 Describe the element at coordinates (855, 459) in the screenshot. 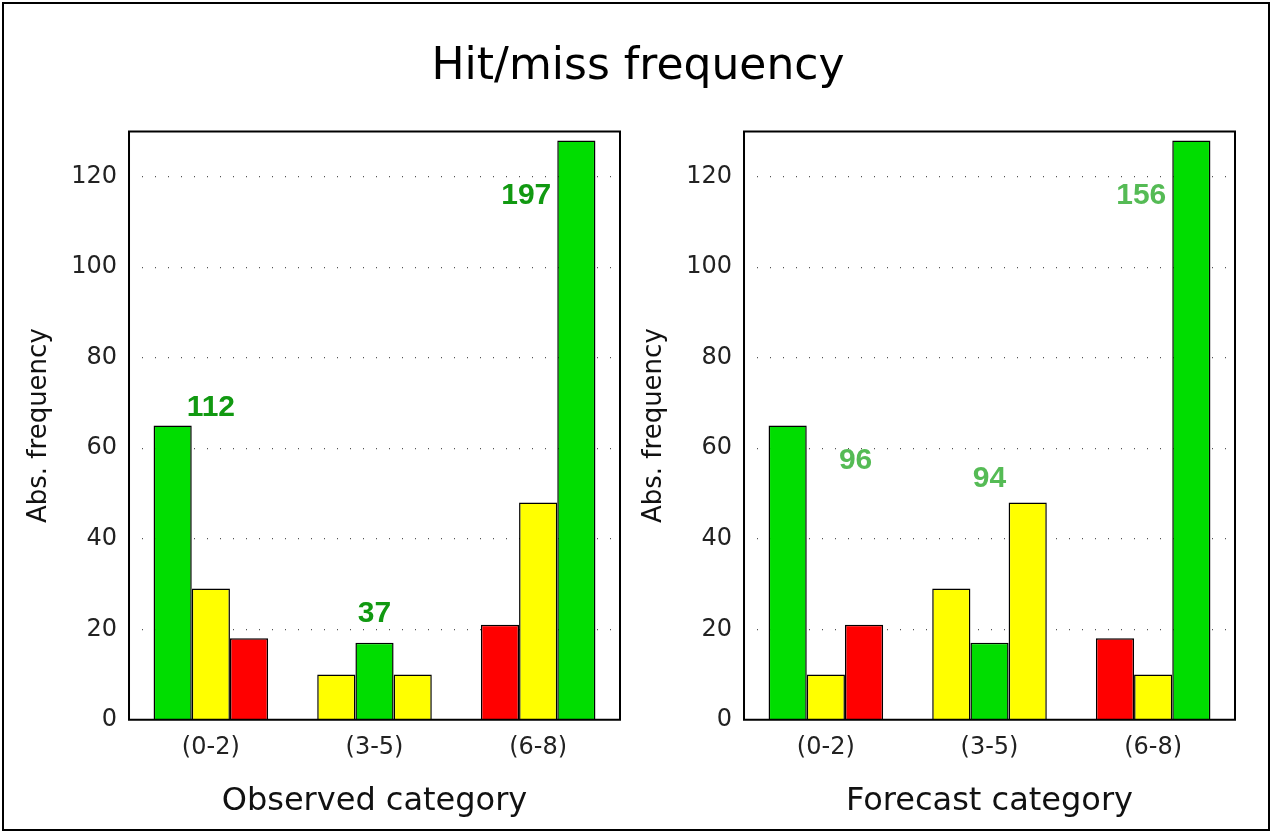

I see `annotation: 96` at that location.